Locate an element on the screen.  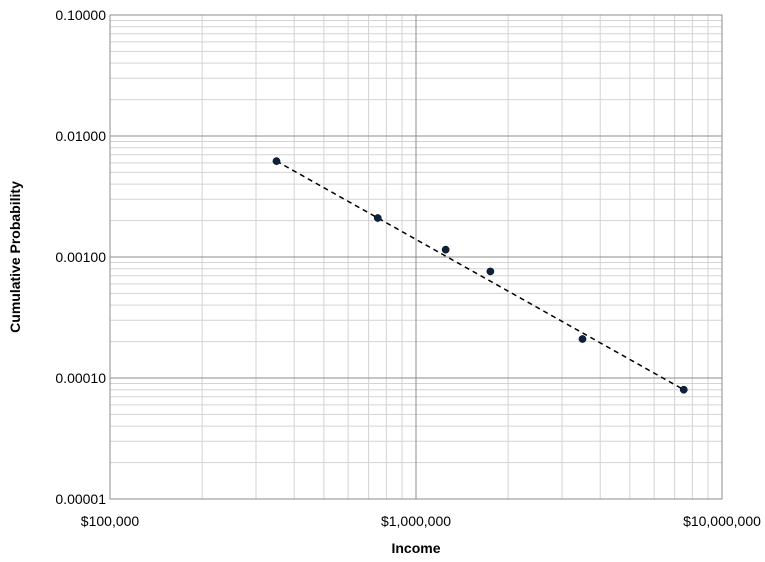
y-axis-tick-labels: 0.00001 0.00010 0.00100 0.01000 0.10000 is located at coordinates (80, 257).